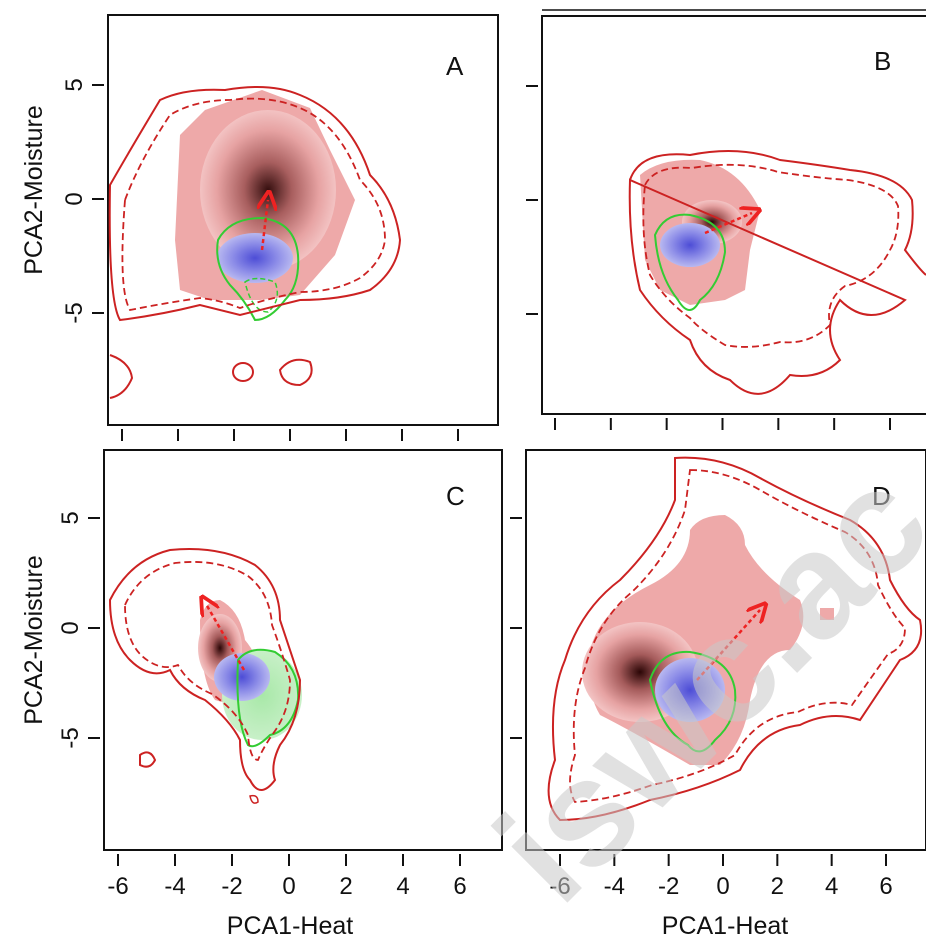  What do you see at coordinates (831, 886) in the screenshot?
I see `panel-d-xtick-label: 4` at bounding box center [831, 886].